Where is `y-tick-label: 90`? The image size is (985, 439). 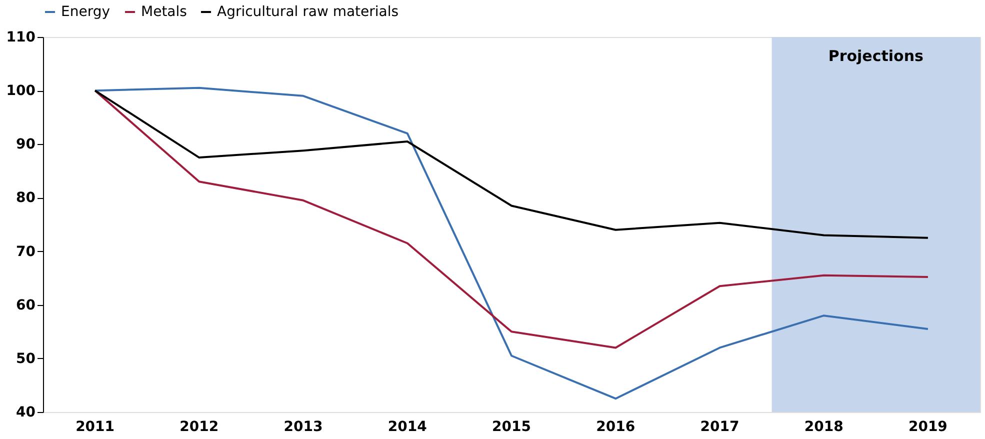
y-tick-label: 90 is located at coordinates (26, 144).